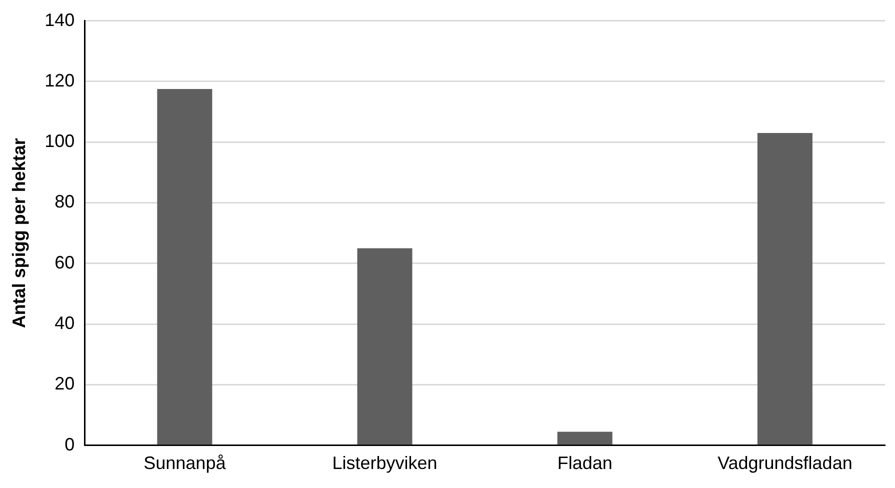  What do you see at coordinates (59, 80) in the screenshot?
I see `y-tick-label: 120` at bounding box center [59, 80].